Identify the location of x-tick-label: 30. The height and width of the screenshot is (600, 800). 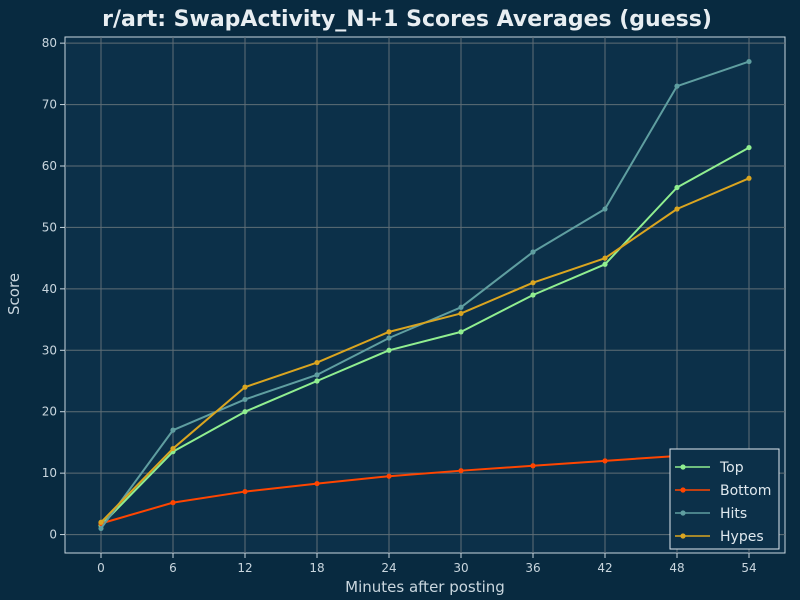
(460, 568).